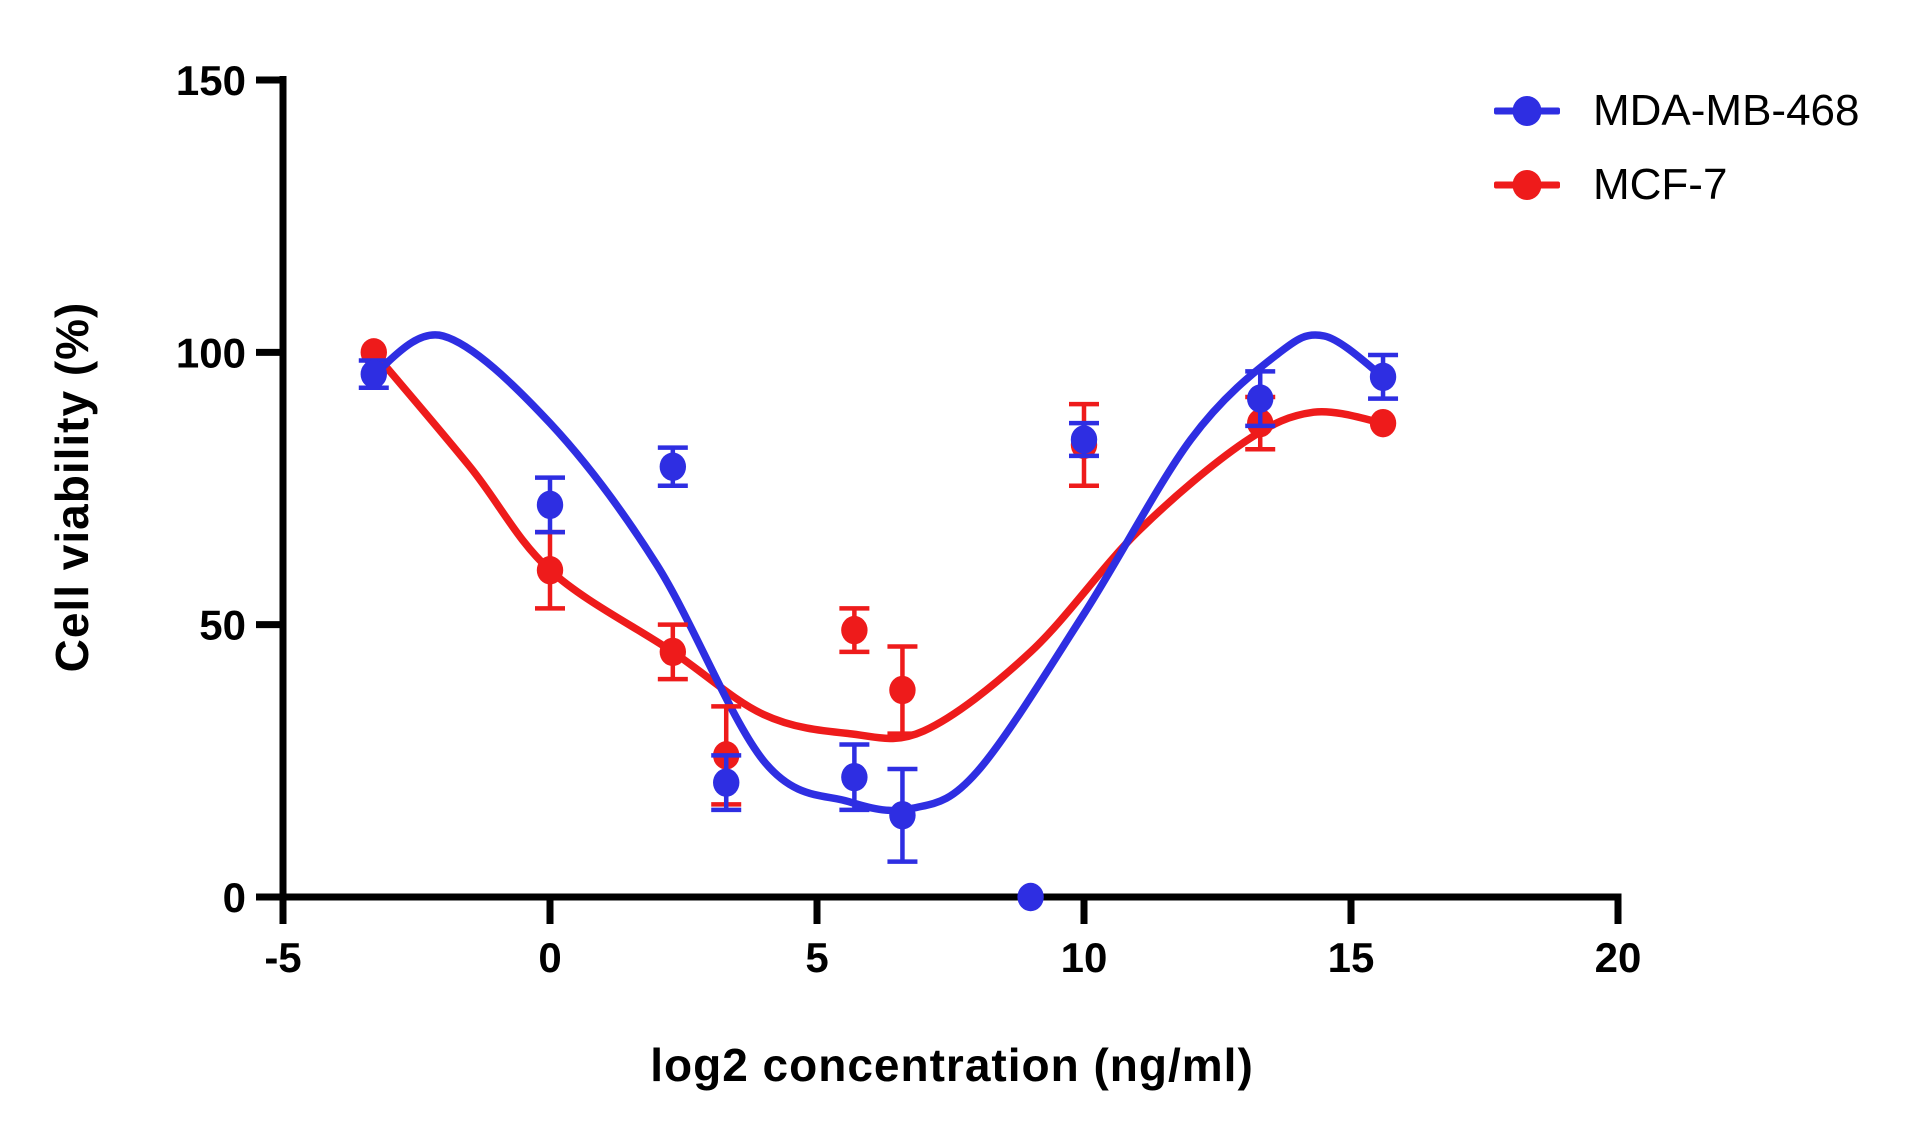  I want to click on x-tick-label: 15, so click(1351, 957).